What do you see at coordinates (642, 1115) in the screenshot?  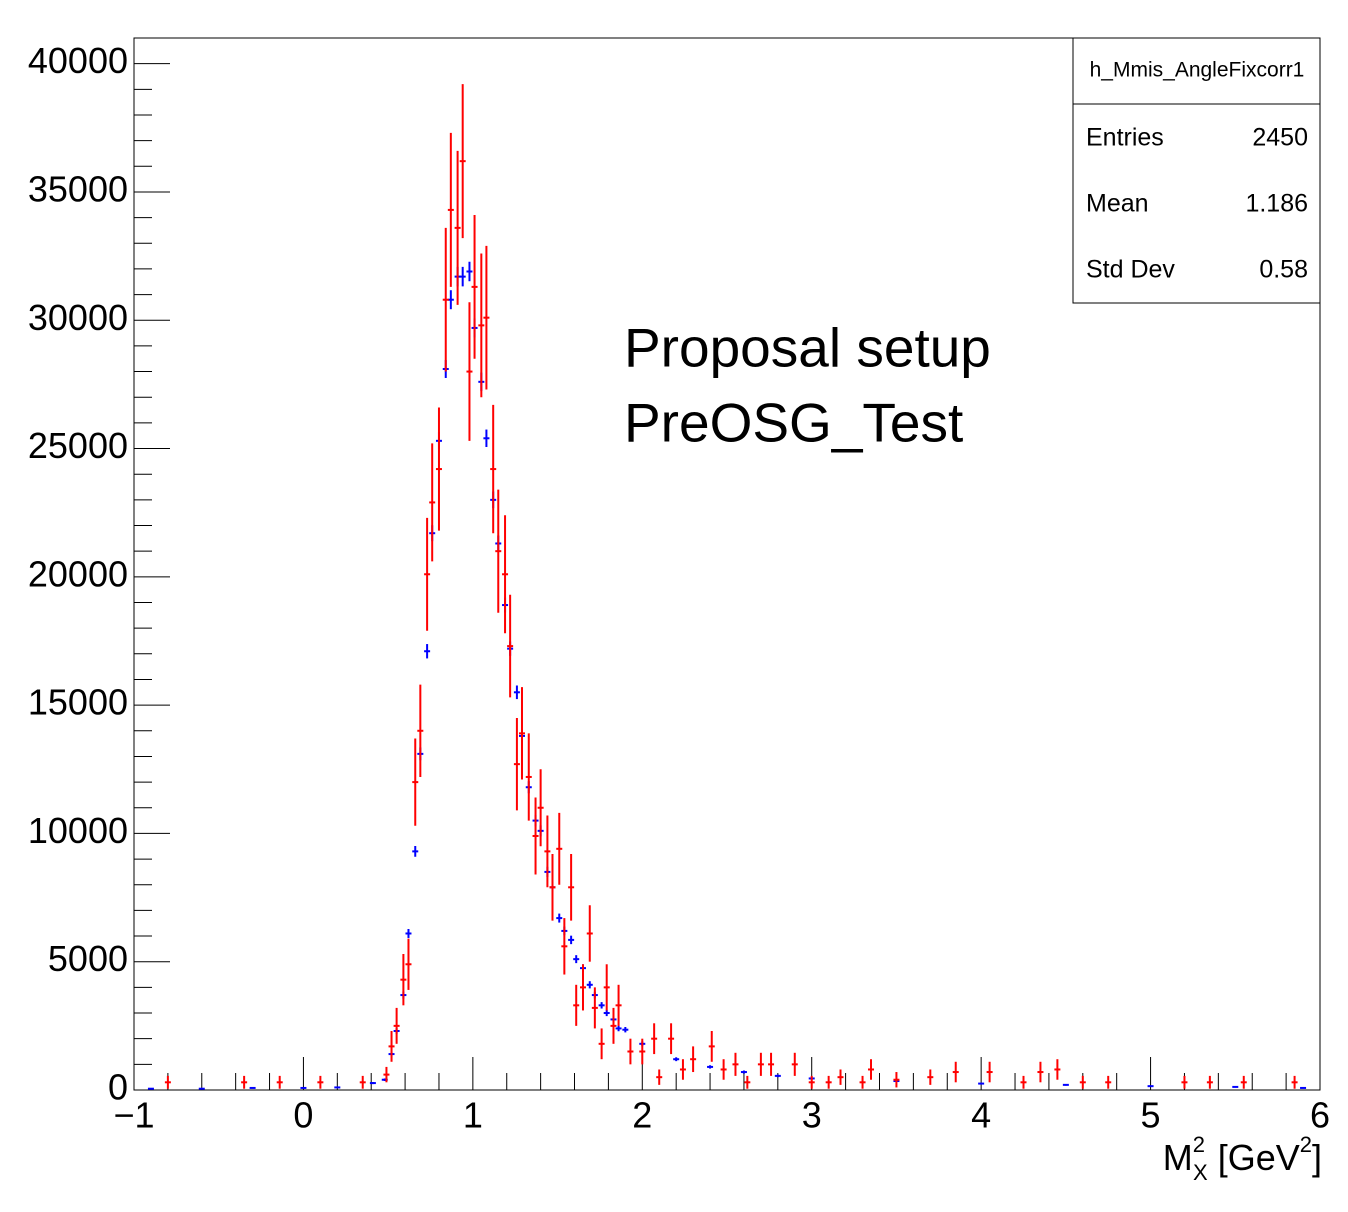 I see `x-tick-label: 2` at bounding box center [642, 1115].